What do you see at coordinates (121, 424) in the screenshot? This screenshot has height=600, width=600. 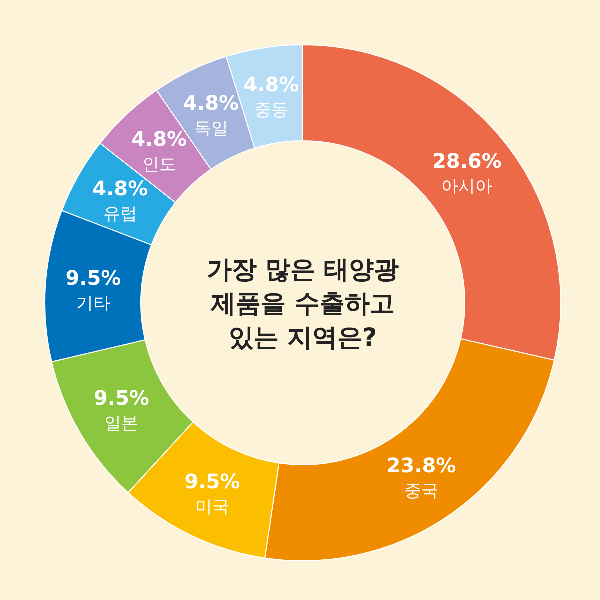 I see `slice-label: 일본` at bounding box center [121, 424].